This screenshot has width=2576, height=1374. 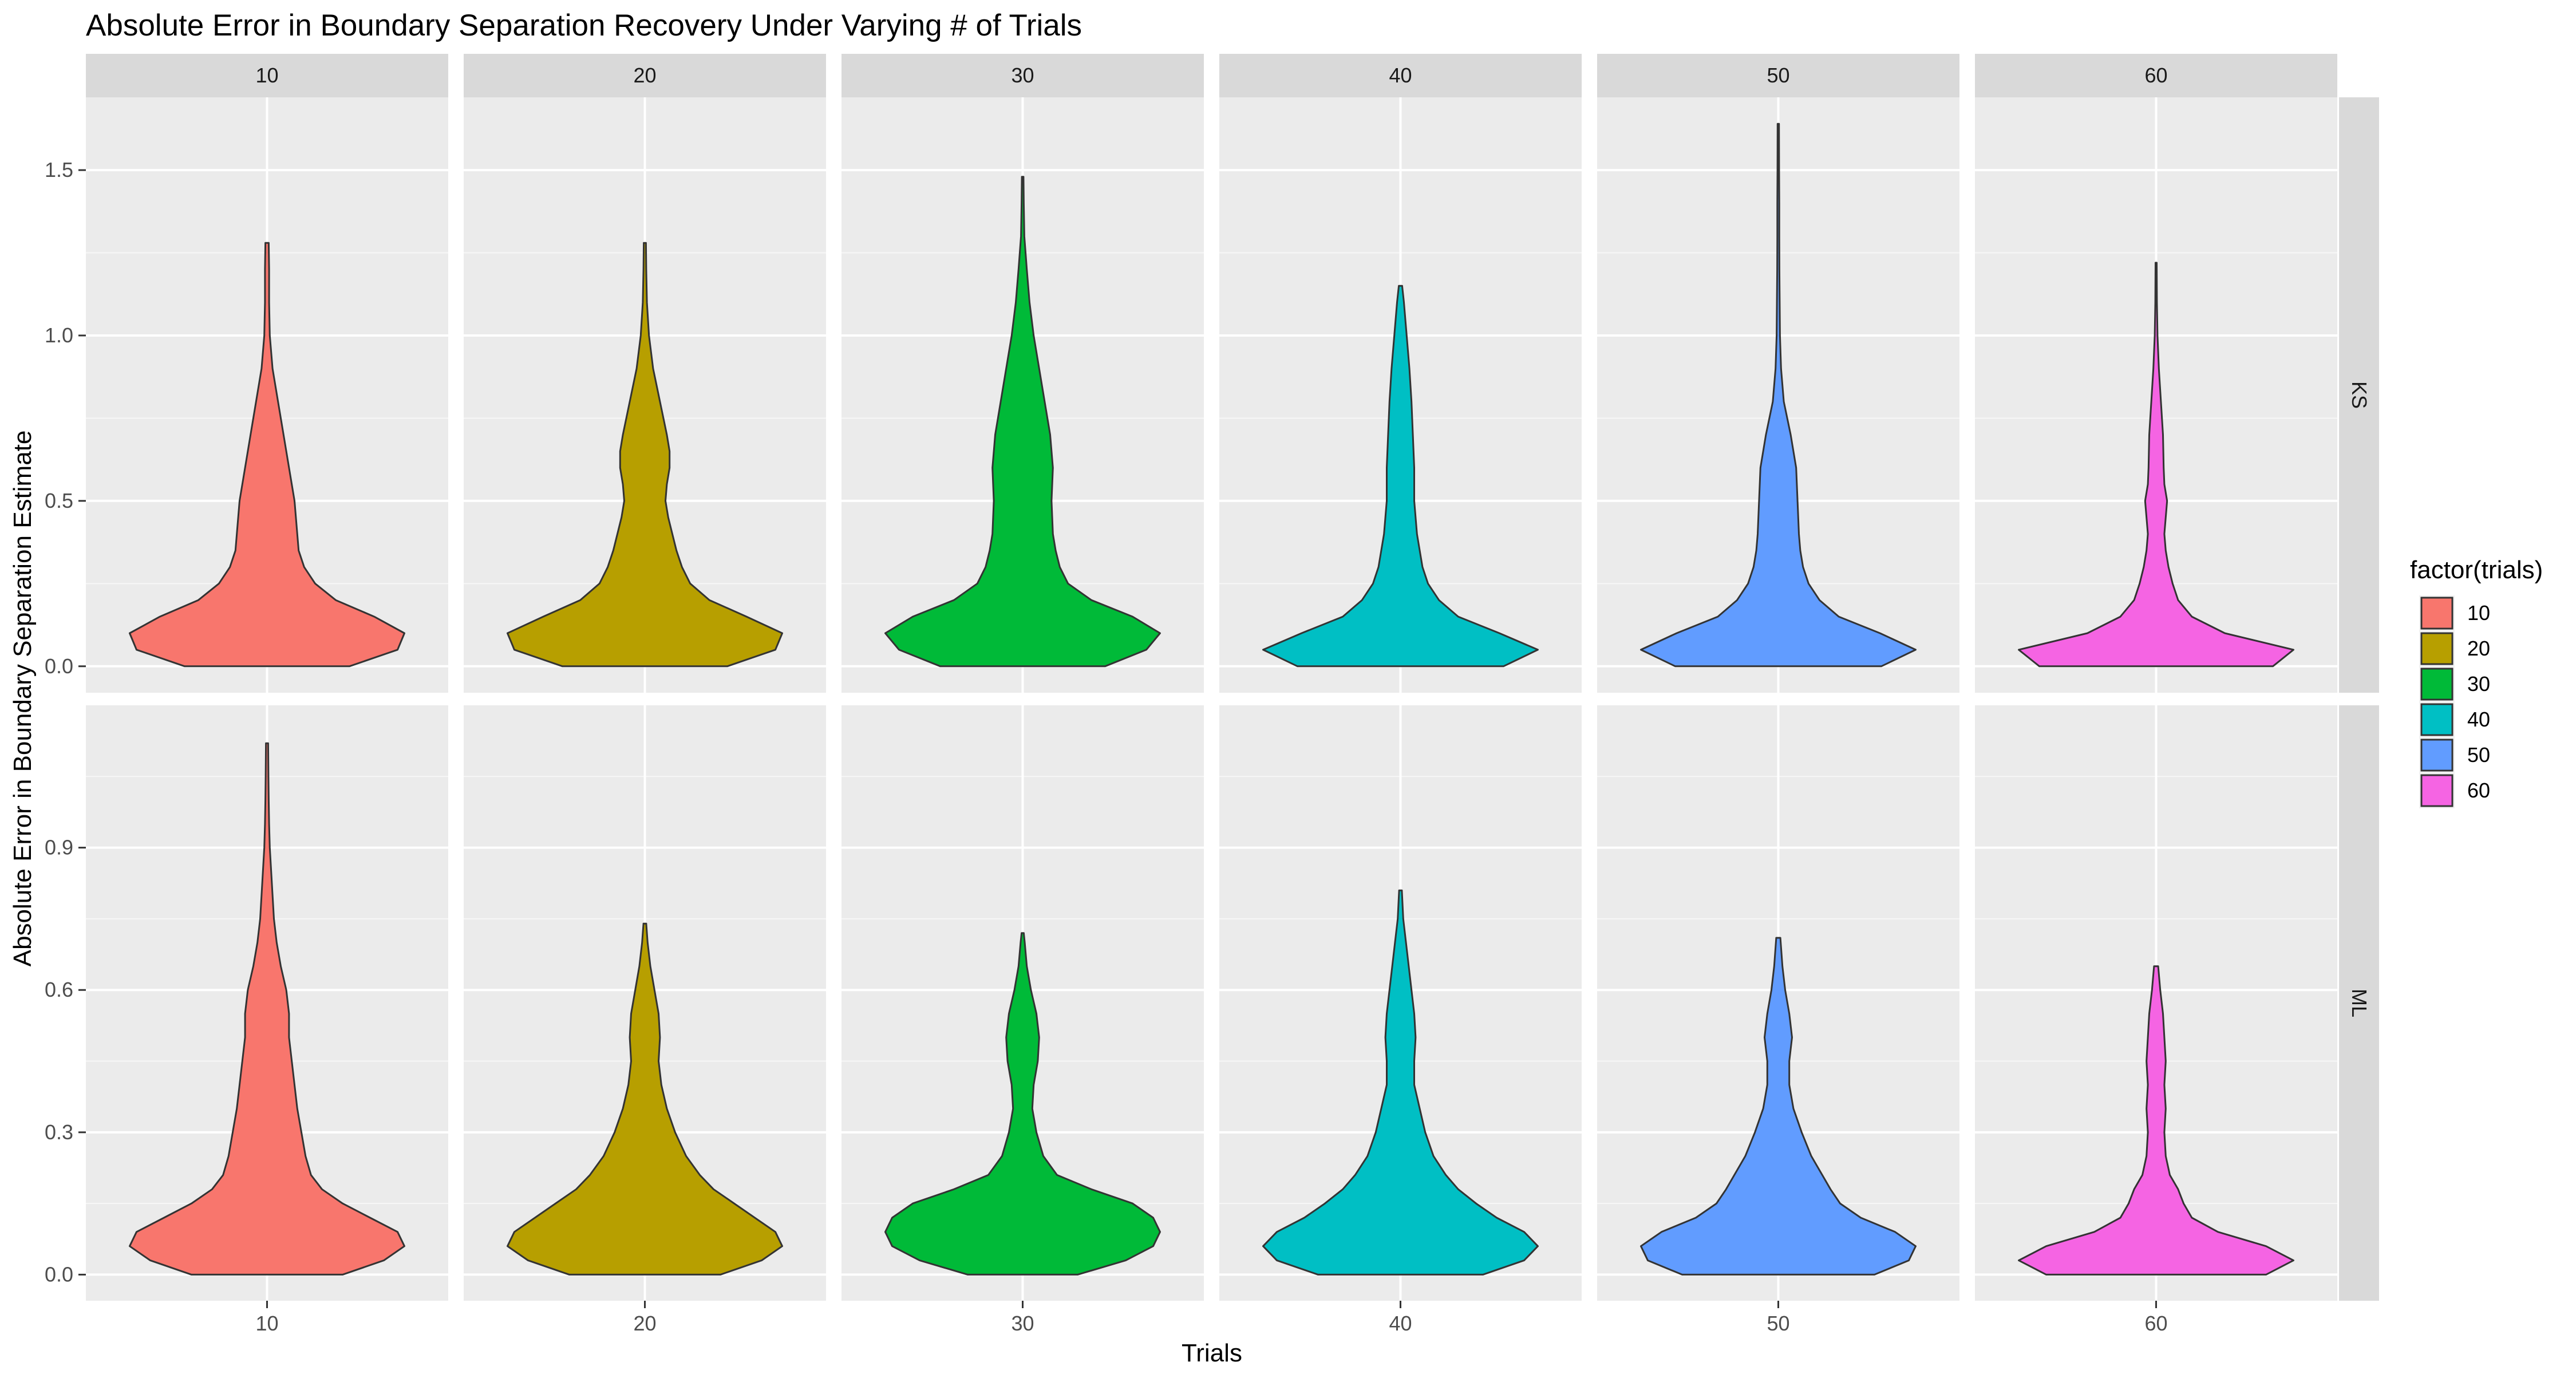 I want to click on legend-label: 30, so click(x=2478, y=684).